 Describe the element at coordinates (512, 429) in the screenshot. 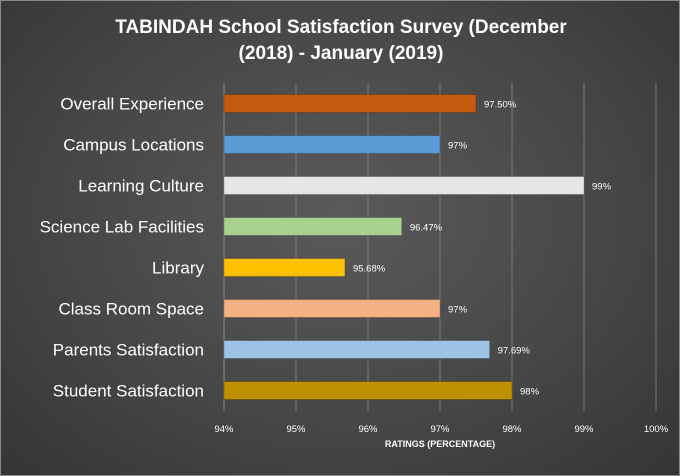

I see `x-tick-label: 98%` at that location.